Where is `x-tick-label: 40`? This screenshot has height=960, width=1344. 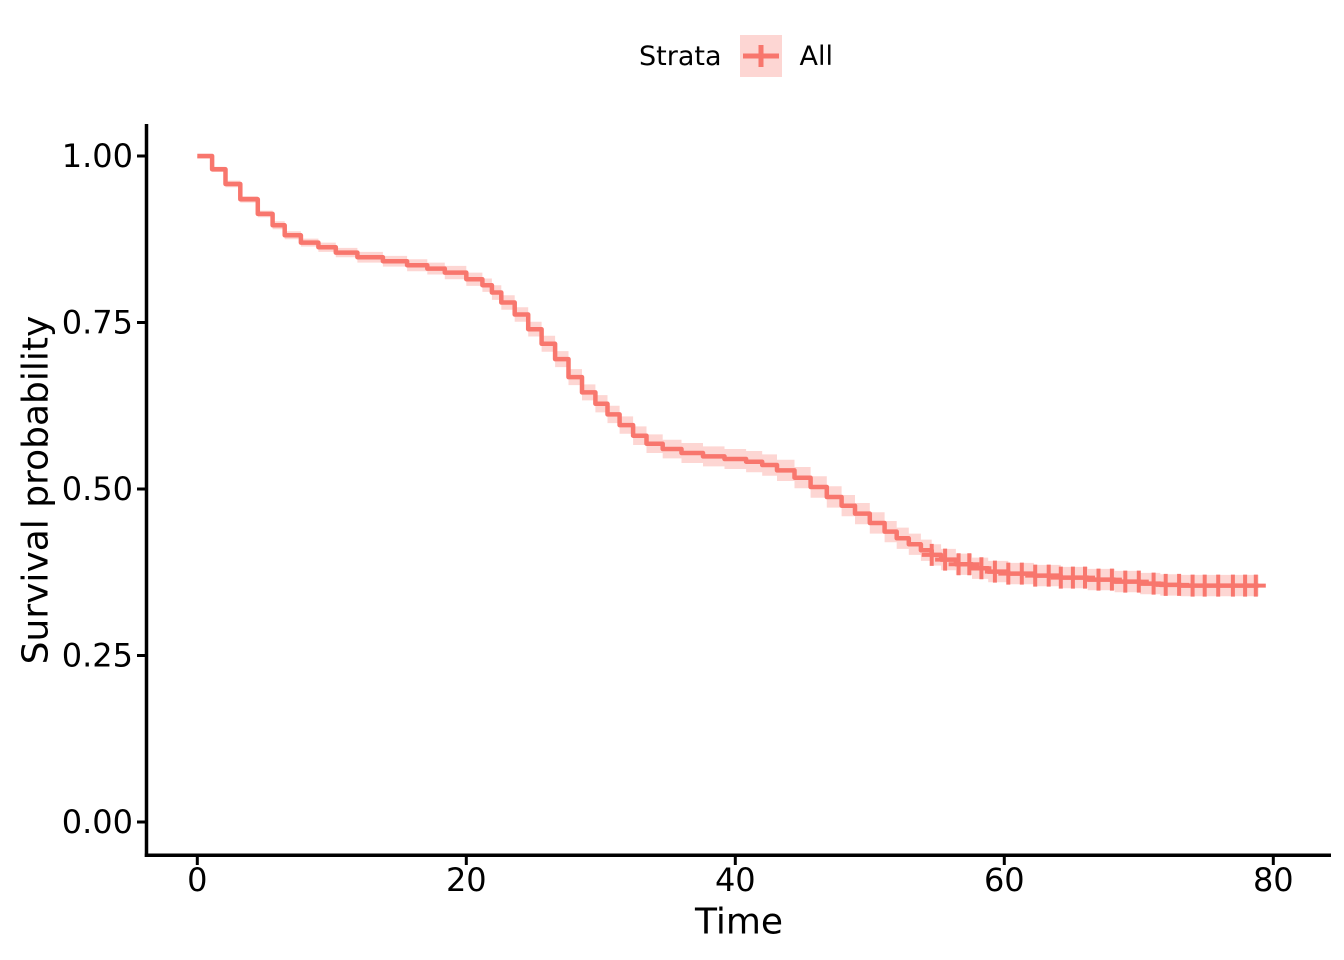
x-tick-label: 40 is located at coordinates (735, 880).